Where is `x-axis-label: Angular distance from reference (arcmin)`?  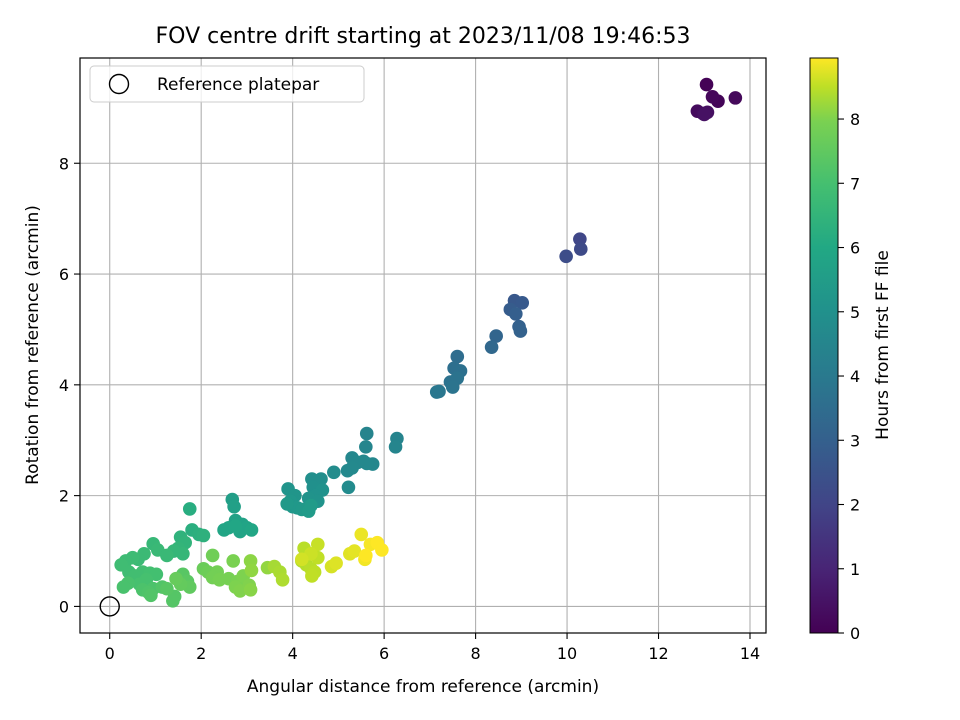 x-axis-label: Angular distance from reference (arcmin) is located at coordinates (423, 687).